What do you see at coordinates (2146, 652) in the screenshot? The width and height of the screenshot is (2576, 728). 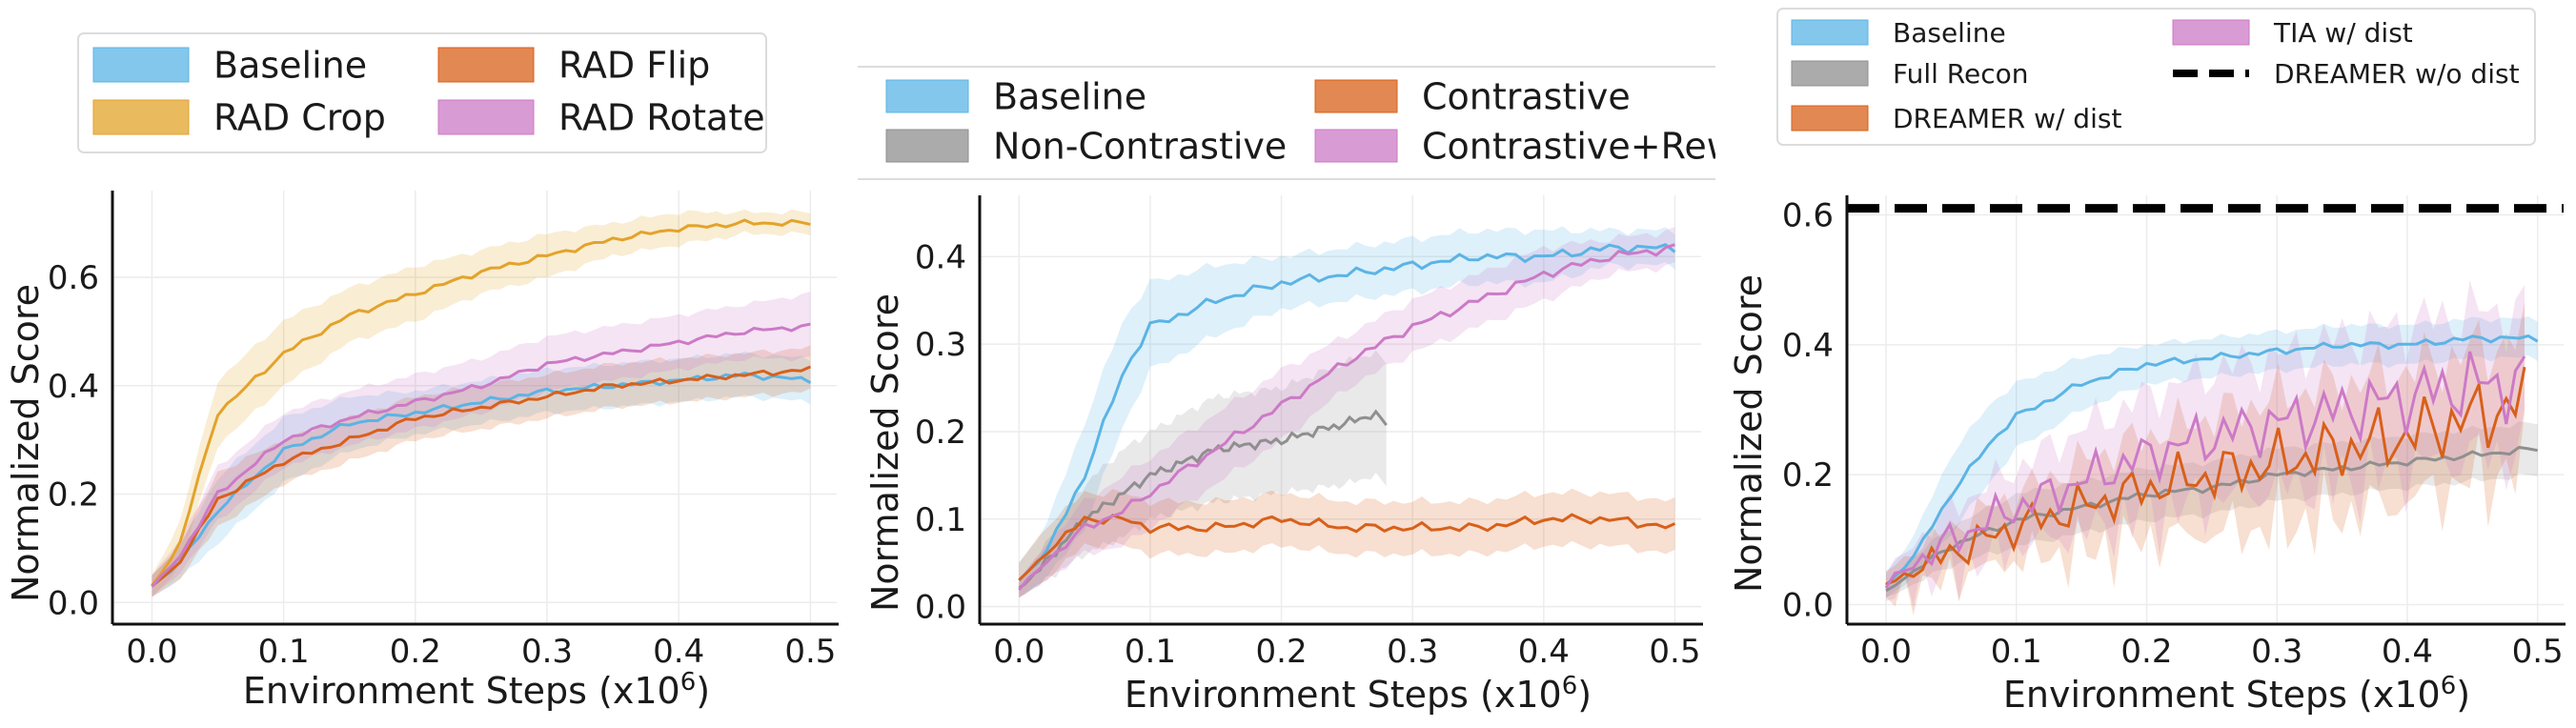 I see `chart-3-xtick-label: 0.2` at bounding box center [2146, 652].